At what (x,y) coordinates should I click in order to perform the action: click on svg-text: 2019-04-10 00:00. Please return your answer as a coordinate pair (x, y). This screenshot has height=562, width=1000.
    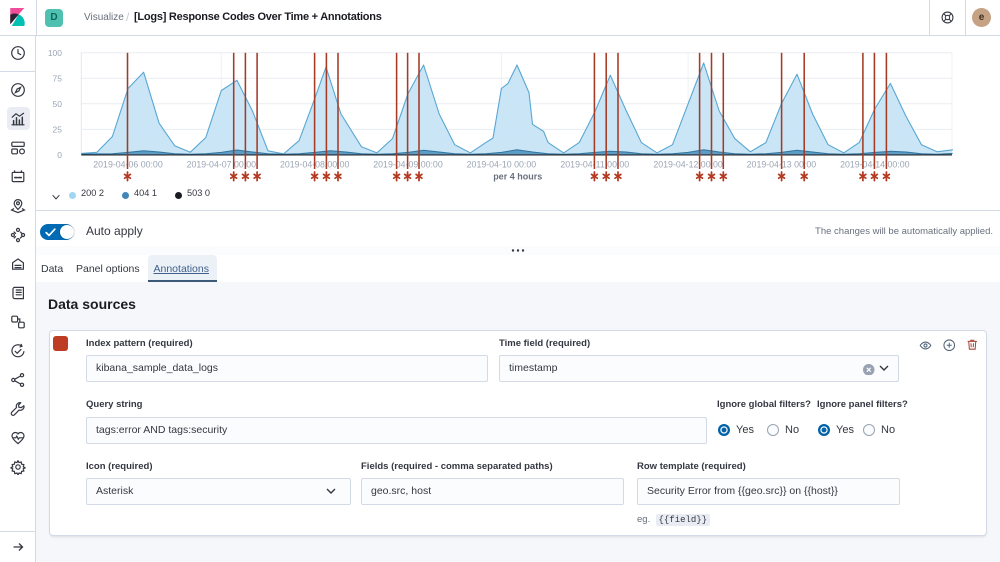
    Looking at the image, I should click on (502, 165).